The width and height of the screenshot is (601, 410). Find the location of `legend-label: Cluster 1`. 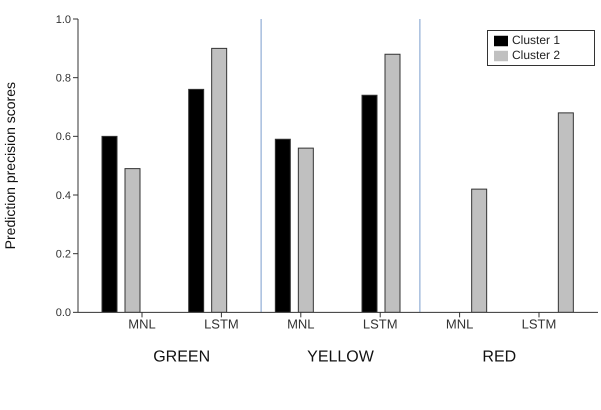

legend-label: Cluster 1 is located at coordinates (536, 40).